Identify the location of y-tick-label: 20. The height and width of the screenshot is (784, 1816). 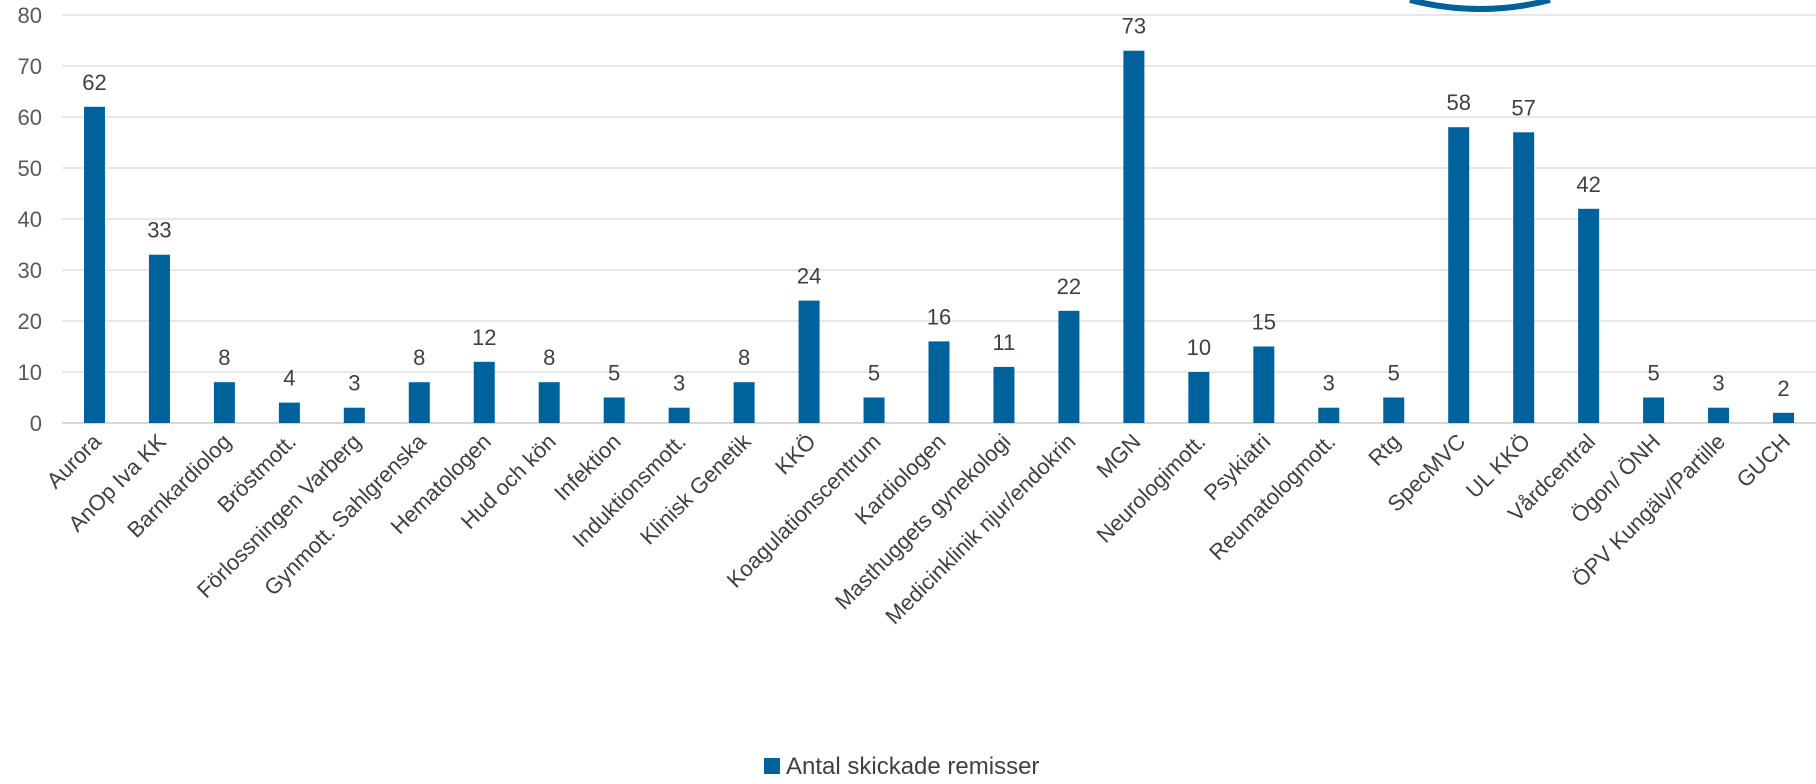
(30, 321).